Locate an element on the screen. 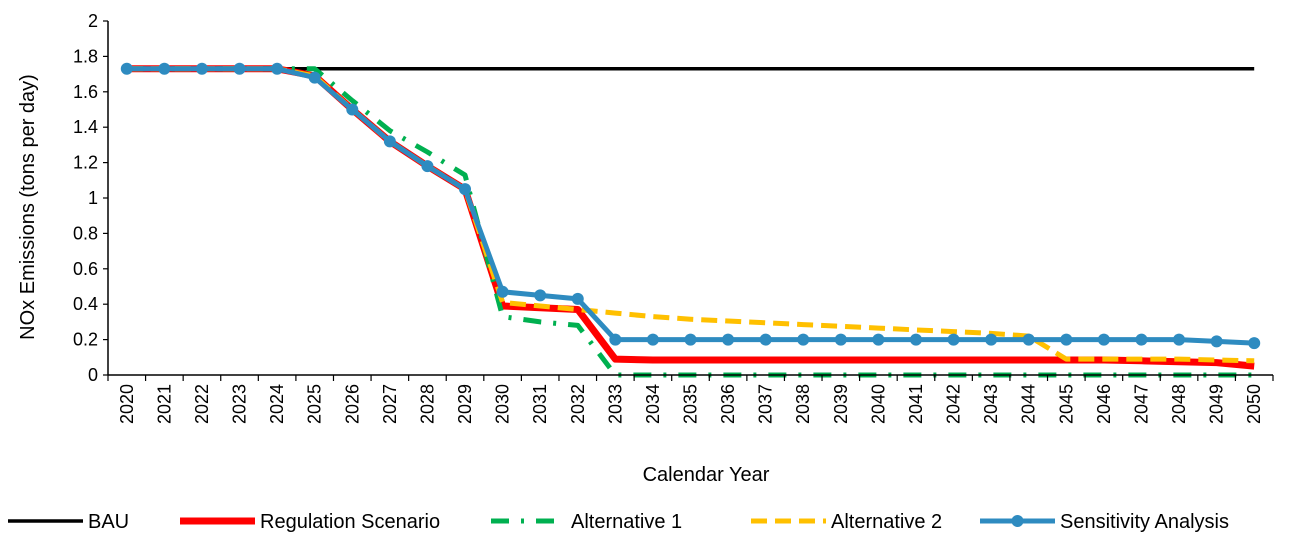 This screenshot has width=1291, height=533. x-tick-label: 2023 is located at coordinates (240, 404).